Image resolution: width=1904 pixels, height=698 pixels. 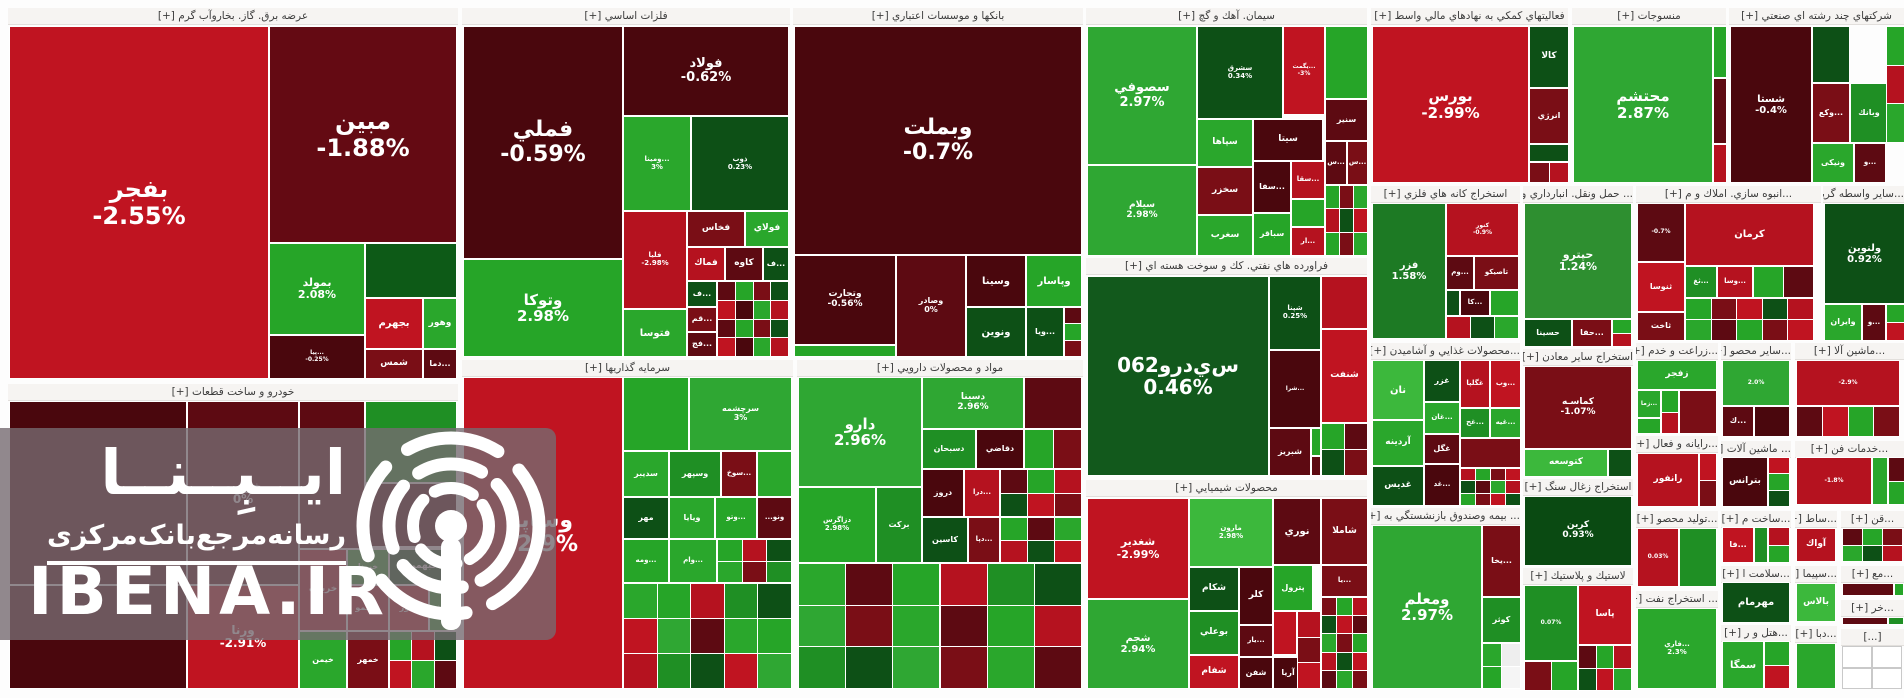 I want to click on sector-header-20: ...رایانه و فعال [+], so click(x=1677, y=444).